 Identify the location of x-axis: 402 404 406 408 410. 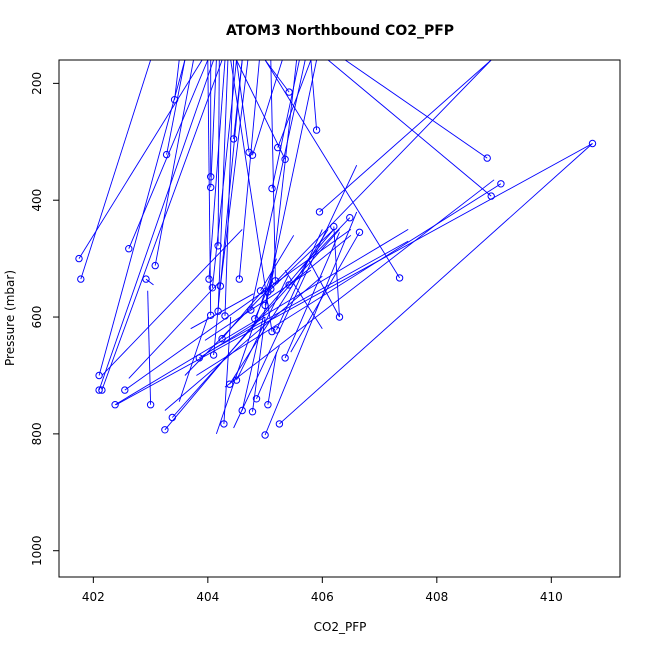
(322, 590).